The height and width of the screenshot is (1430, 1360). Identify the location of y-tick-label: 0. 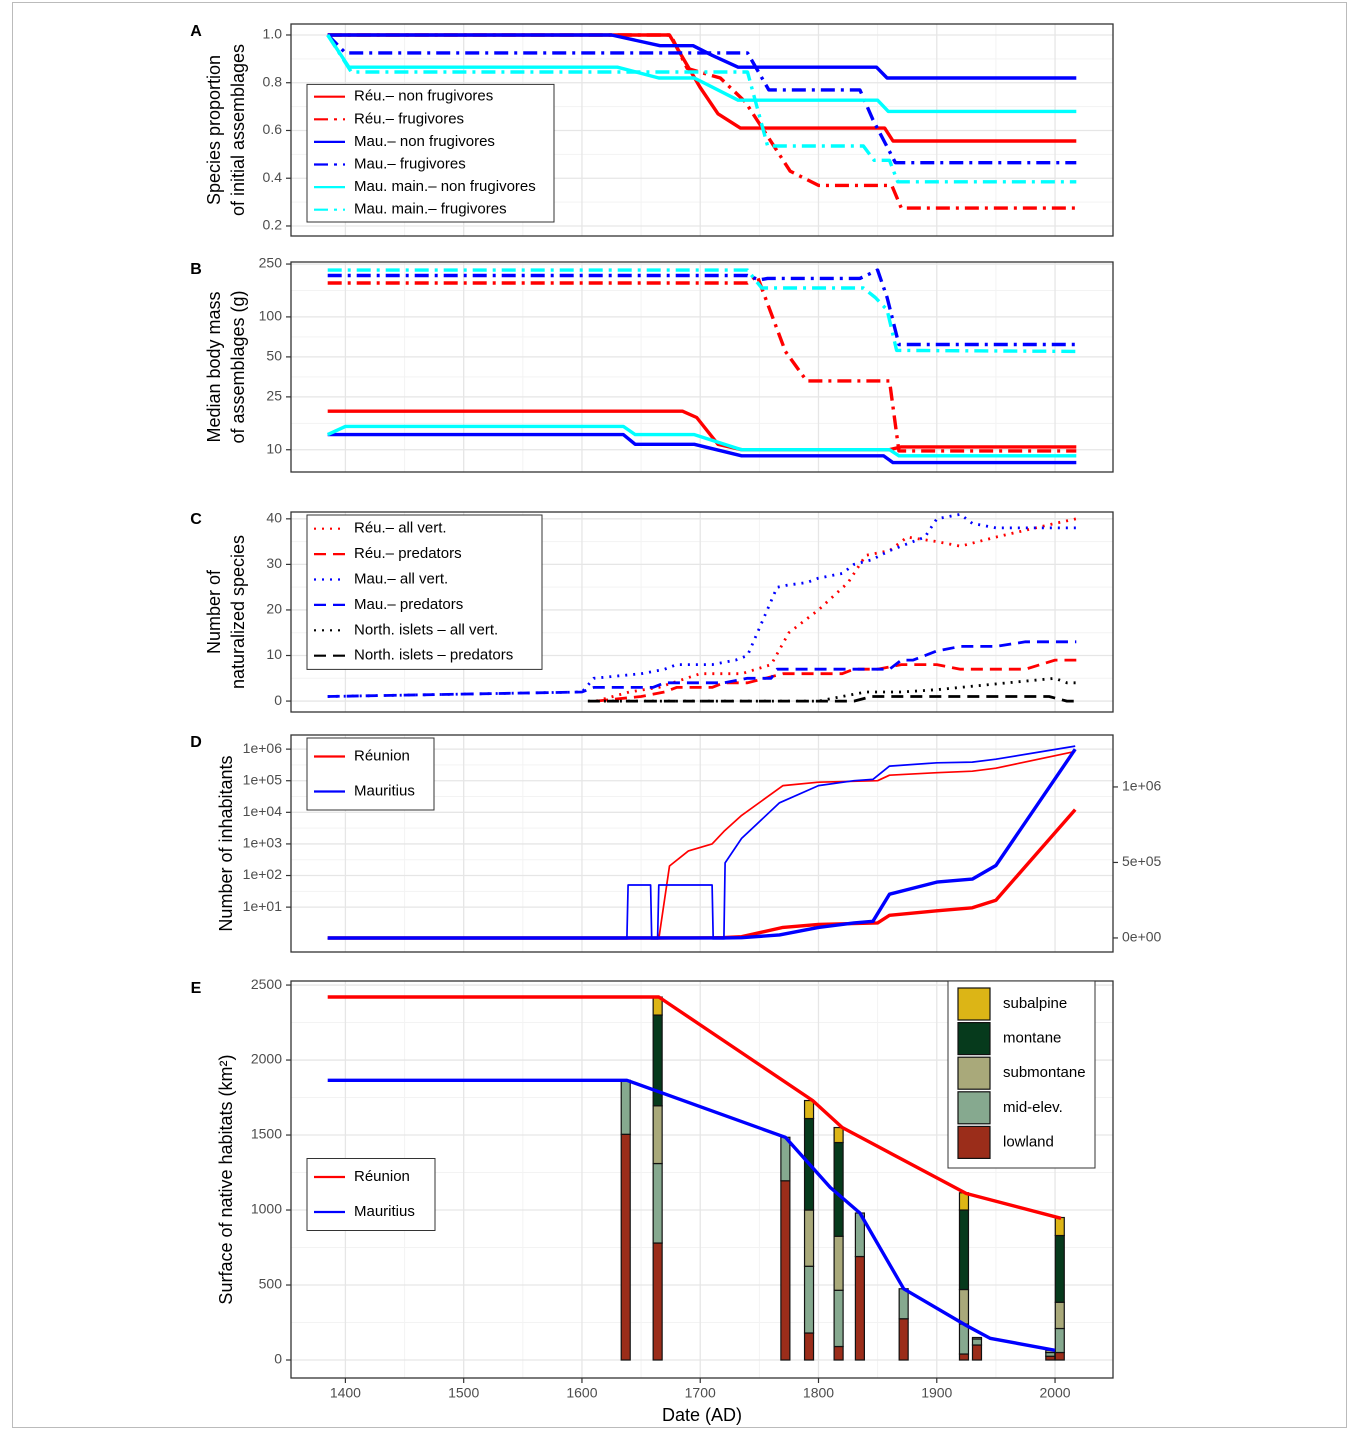
(278, 700).